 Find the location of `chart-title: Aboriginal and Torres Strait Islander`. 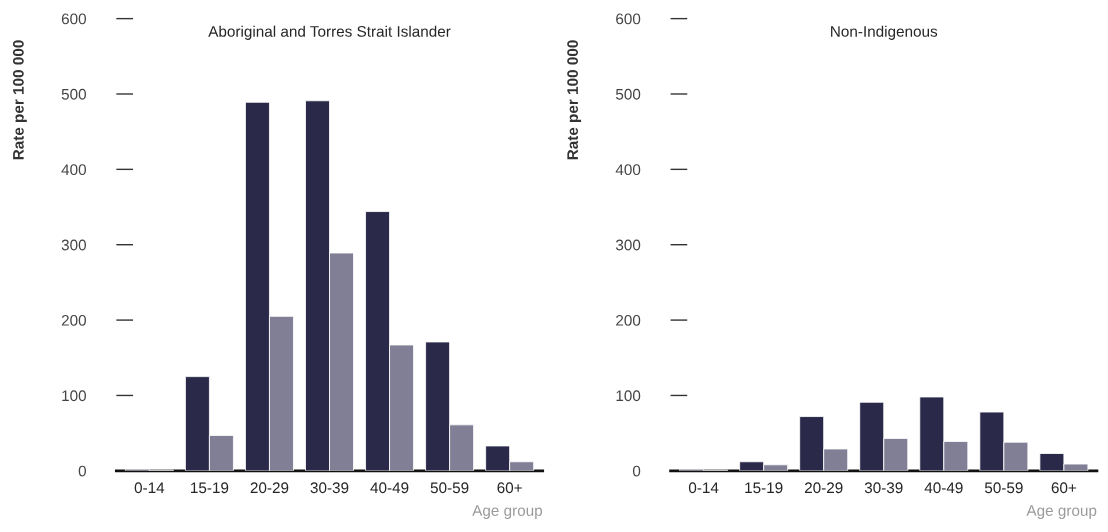

chart-title: Aboriginal and Torres Strait Islander is located at coordinates (329, 32).